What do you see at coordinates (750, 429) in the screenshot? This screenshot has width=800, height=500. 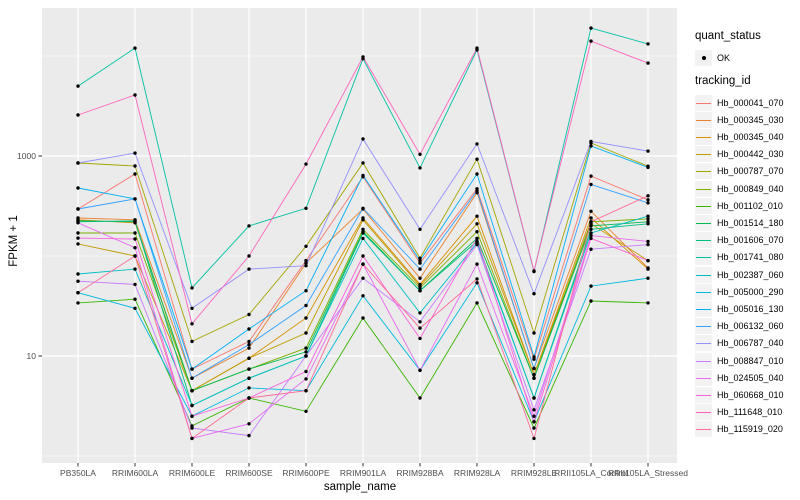 I see `legend-entry-label: Hb_115919_020` at bounding box center [750, 429].